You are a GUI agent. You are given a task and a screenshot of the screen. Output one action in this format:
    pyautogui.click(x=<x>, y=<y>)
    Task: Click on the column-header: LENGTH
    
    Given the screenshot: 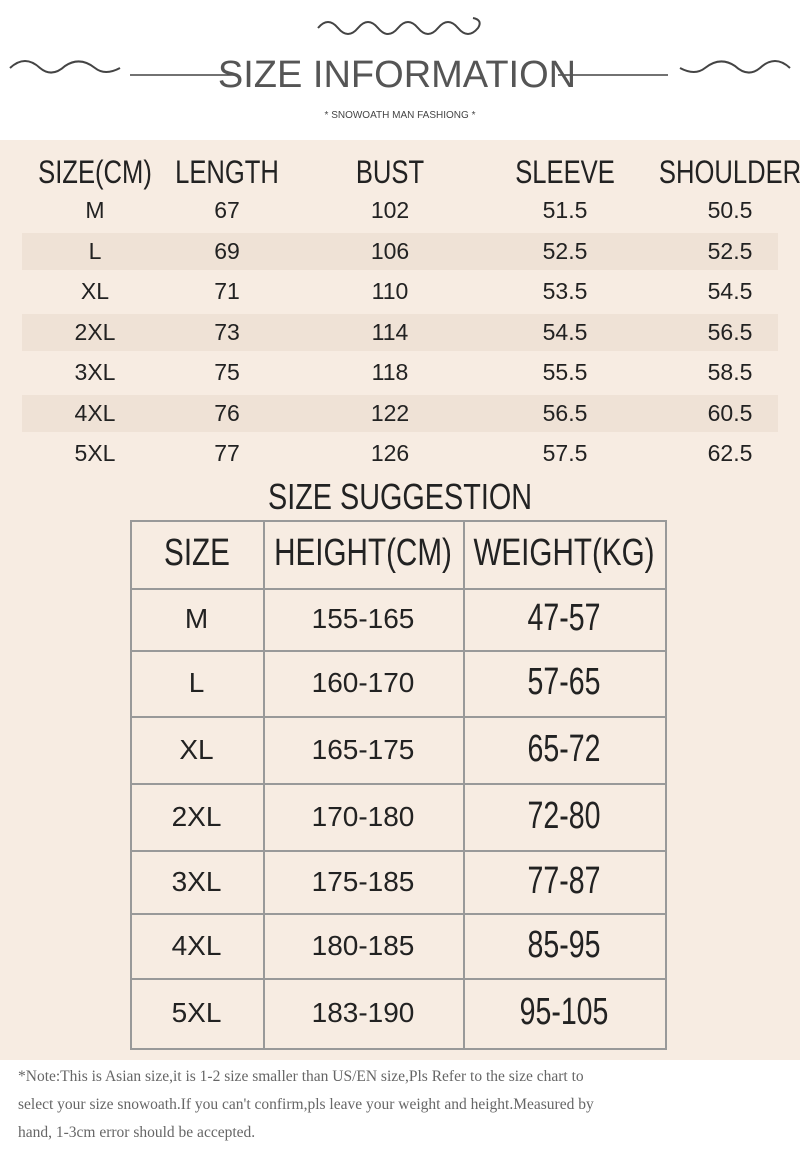 What is the action you would take?
    pyautogui.click(x=227, y=172)
    